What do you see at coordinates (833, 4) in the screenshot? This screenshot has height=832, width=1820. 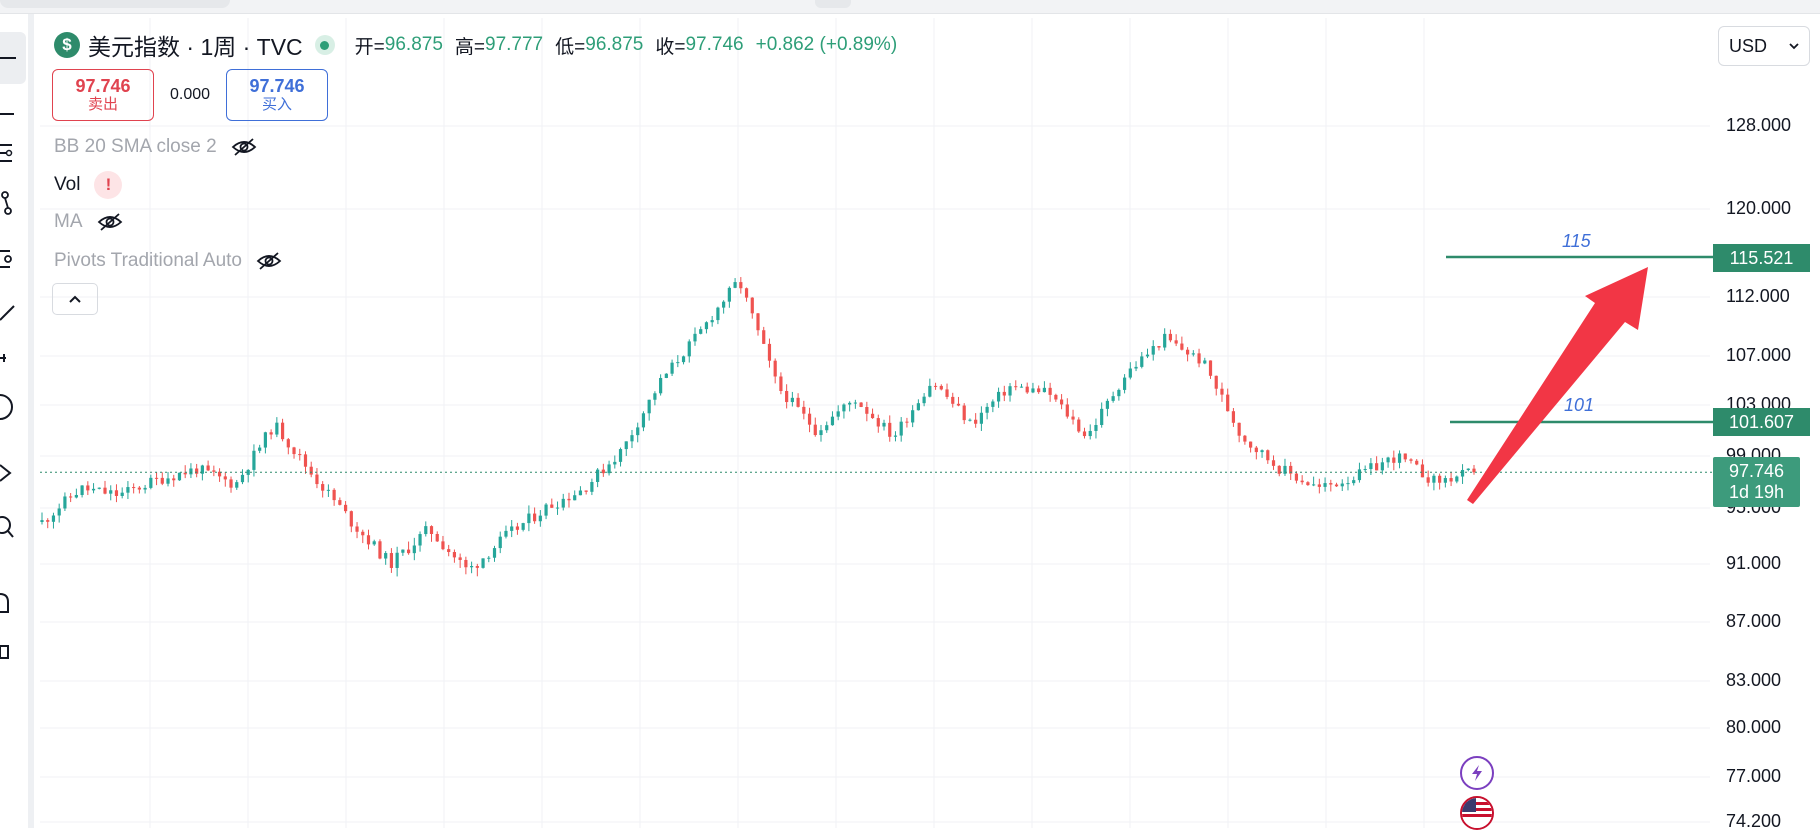 I see `browser-tab-small` at bounding box center [833, 4].